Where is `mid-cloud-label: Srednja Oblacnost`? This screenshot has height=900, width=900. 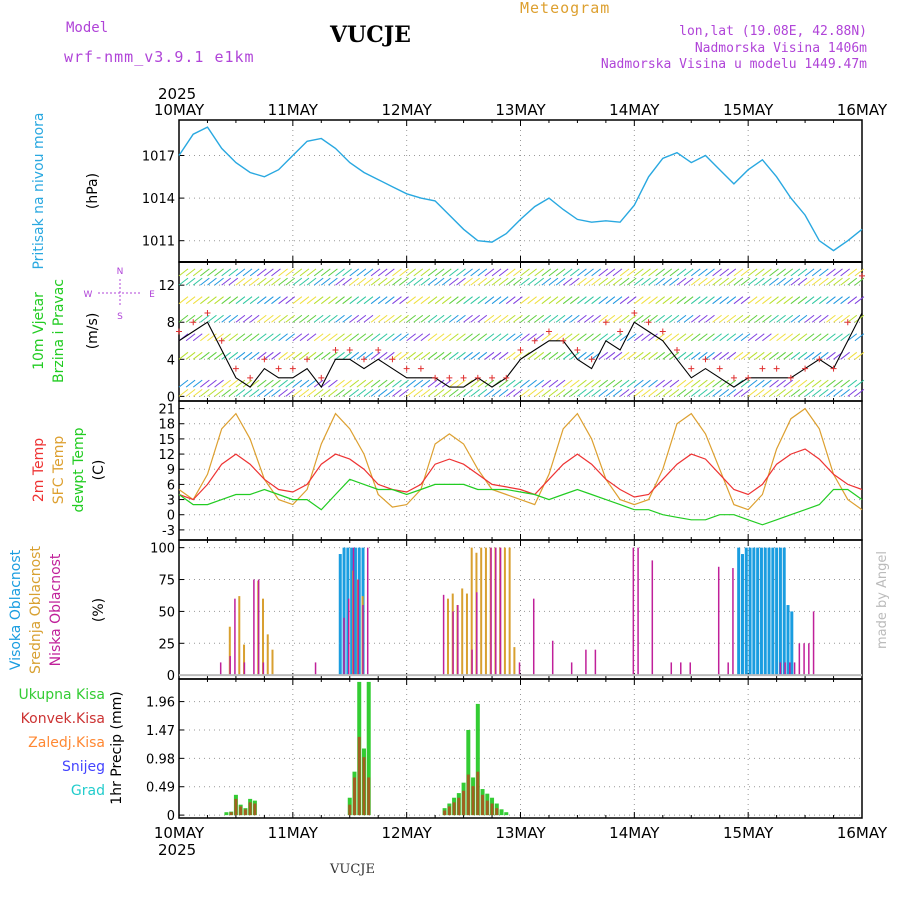
mid-cloud-label: Srednja Oblacnost is located at coordinates (36, 610).